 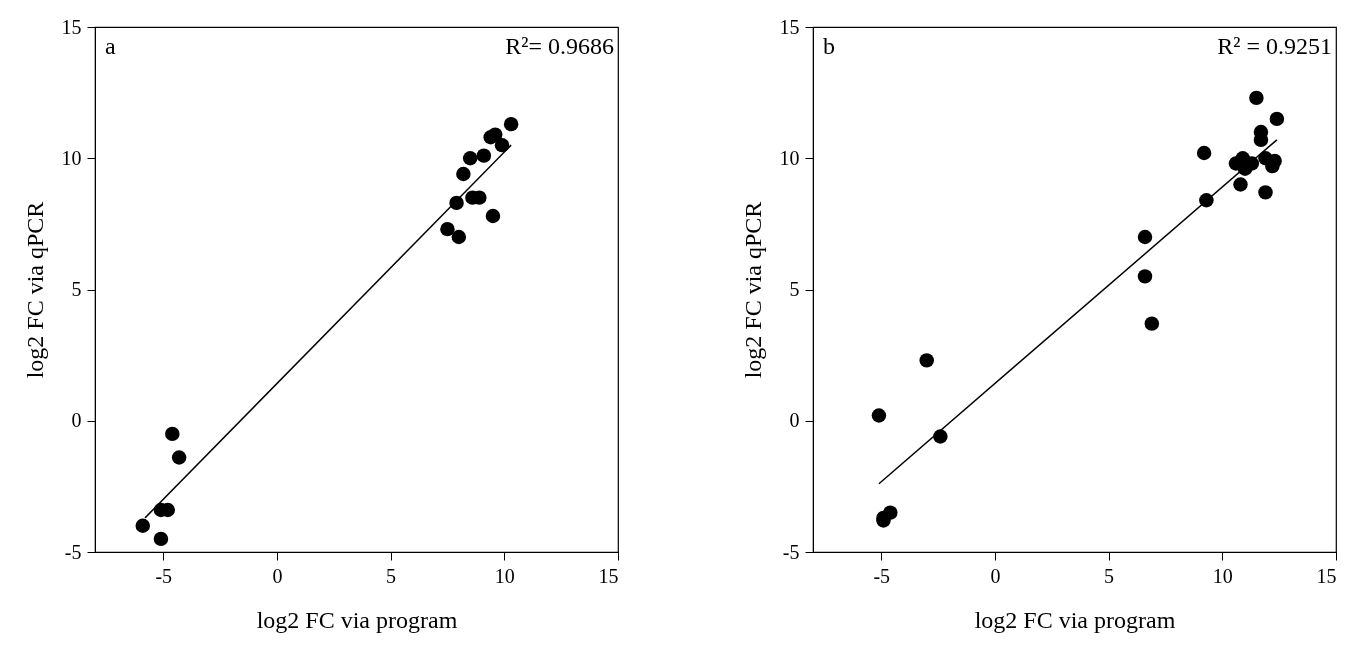 I want to click on annotation: R² = 0.9251, so click(x=1274, y=46).